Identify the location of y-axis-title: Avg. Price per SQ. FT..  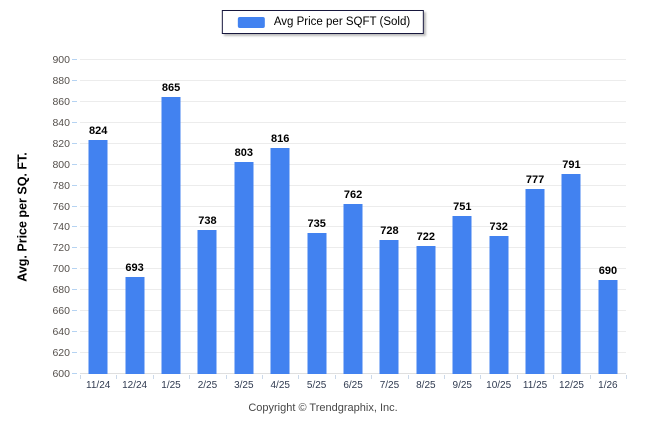
(23, 217).